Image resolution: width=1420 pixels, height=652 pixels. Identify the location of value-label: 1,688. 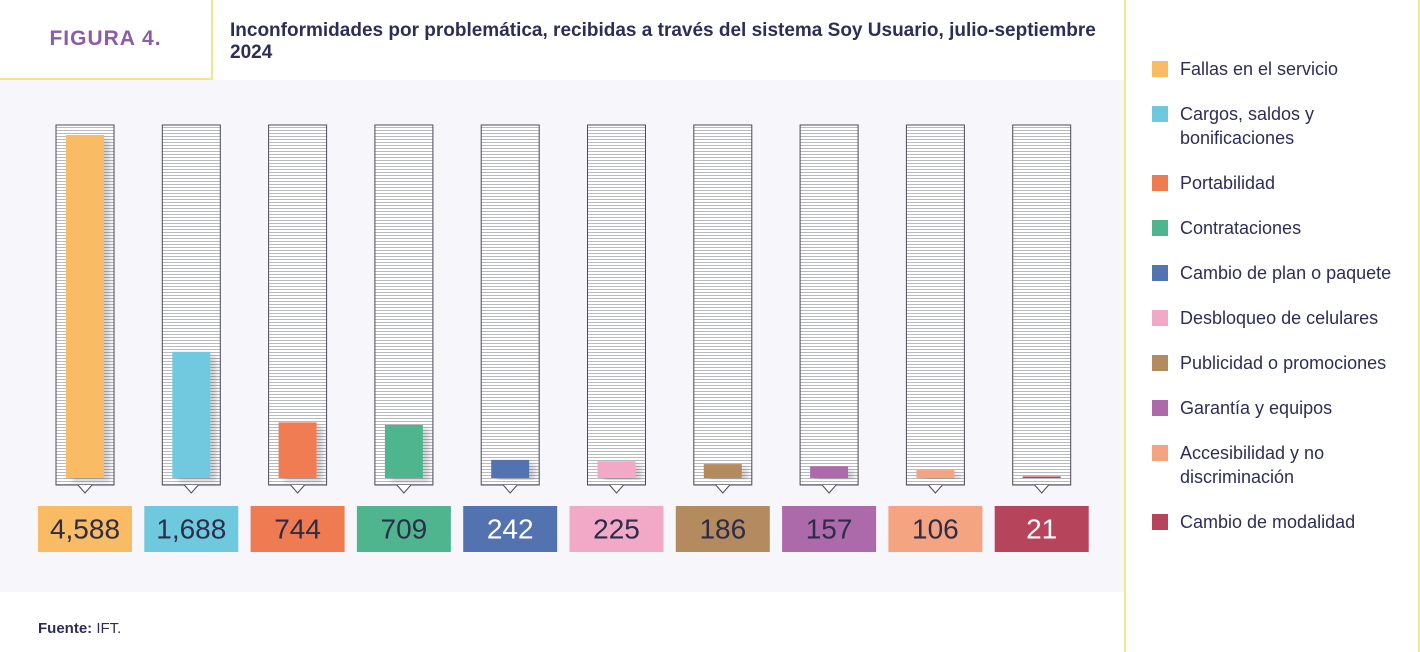
(191, 528).